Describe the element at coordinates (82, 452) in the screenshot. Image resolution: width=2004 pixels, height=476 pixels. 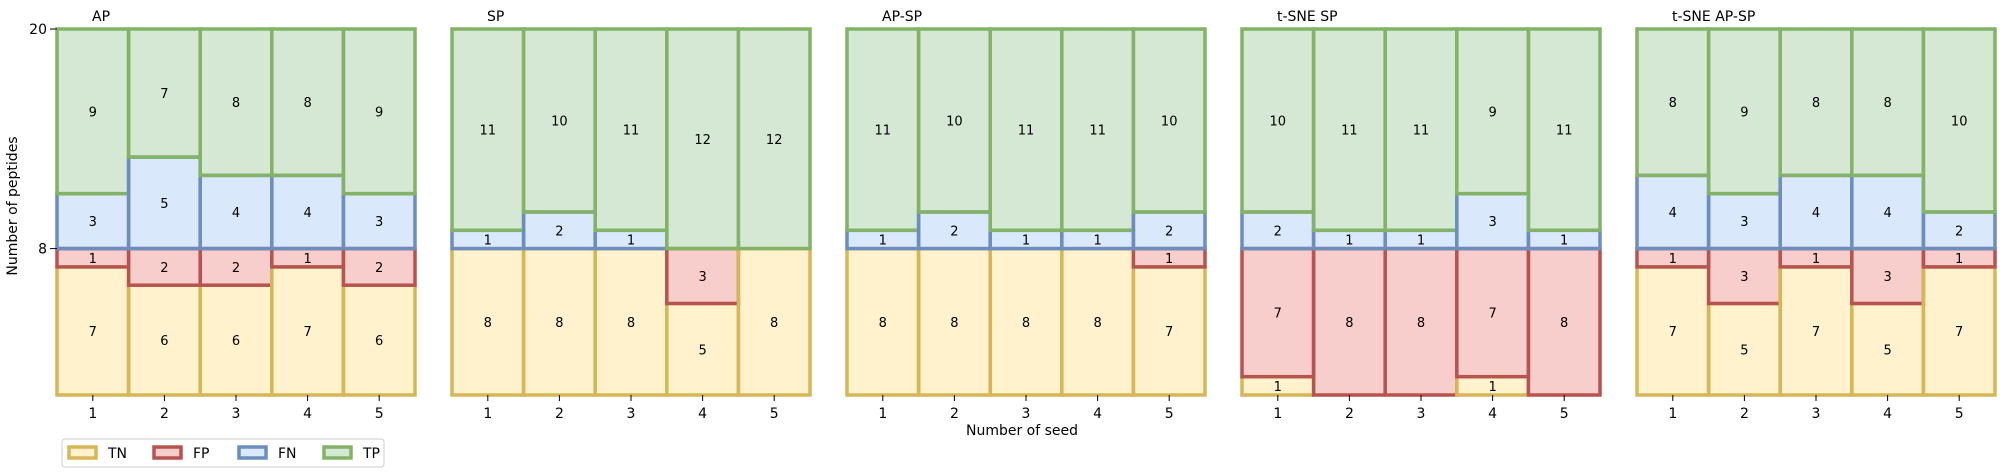
I see `legend-swatch-tn` at that location.